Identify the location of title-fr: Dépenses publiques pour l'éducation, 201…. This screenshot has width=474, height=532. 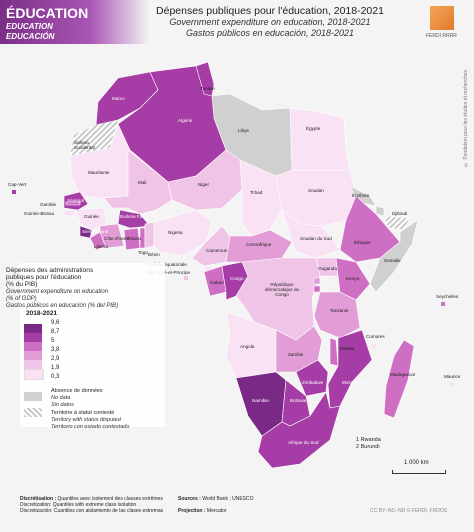
(270, 11).